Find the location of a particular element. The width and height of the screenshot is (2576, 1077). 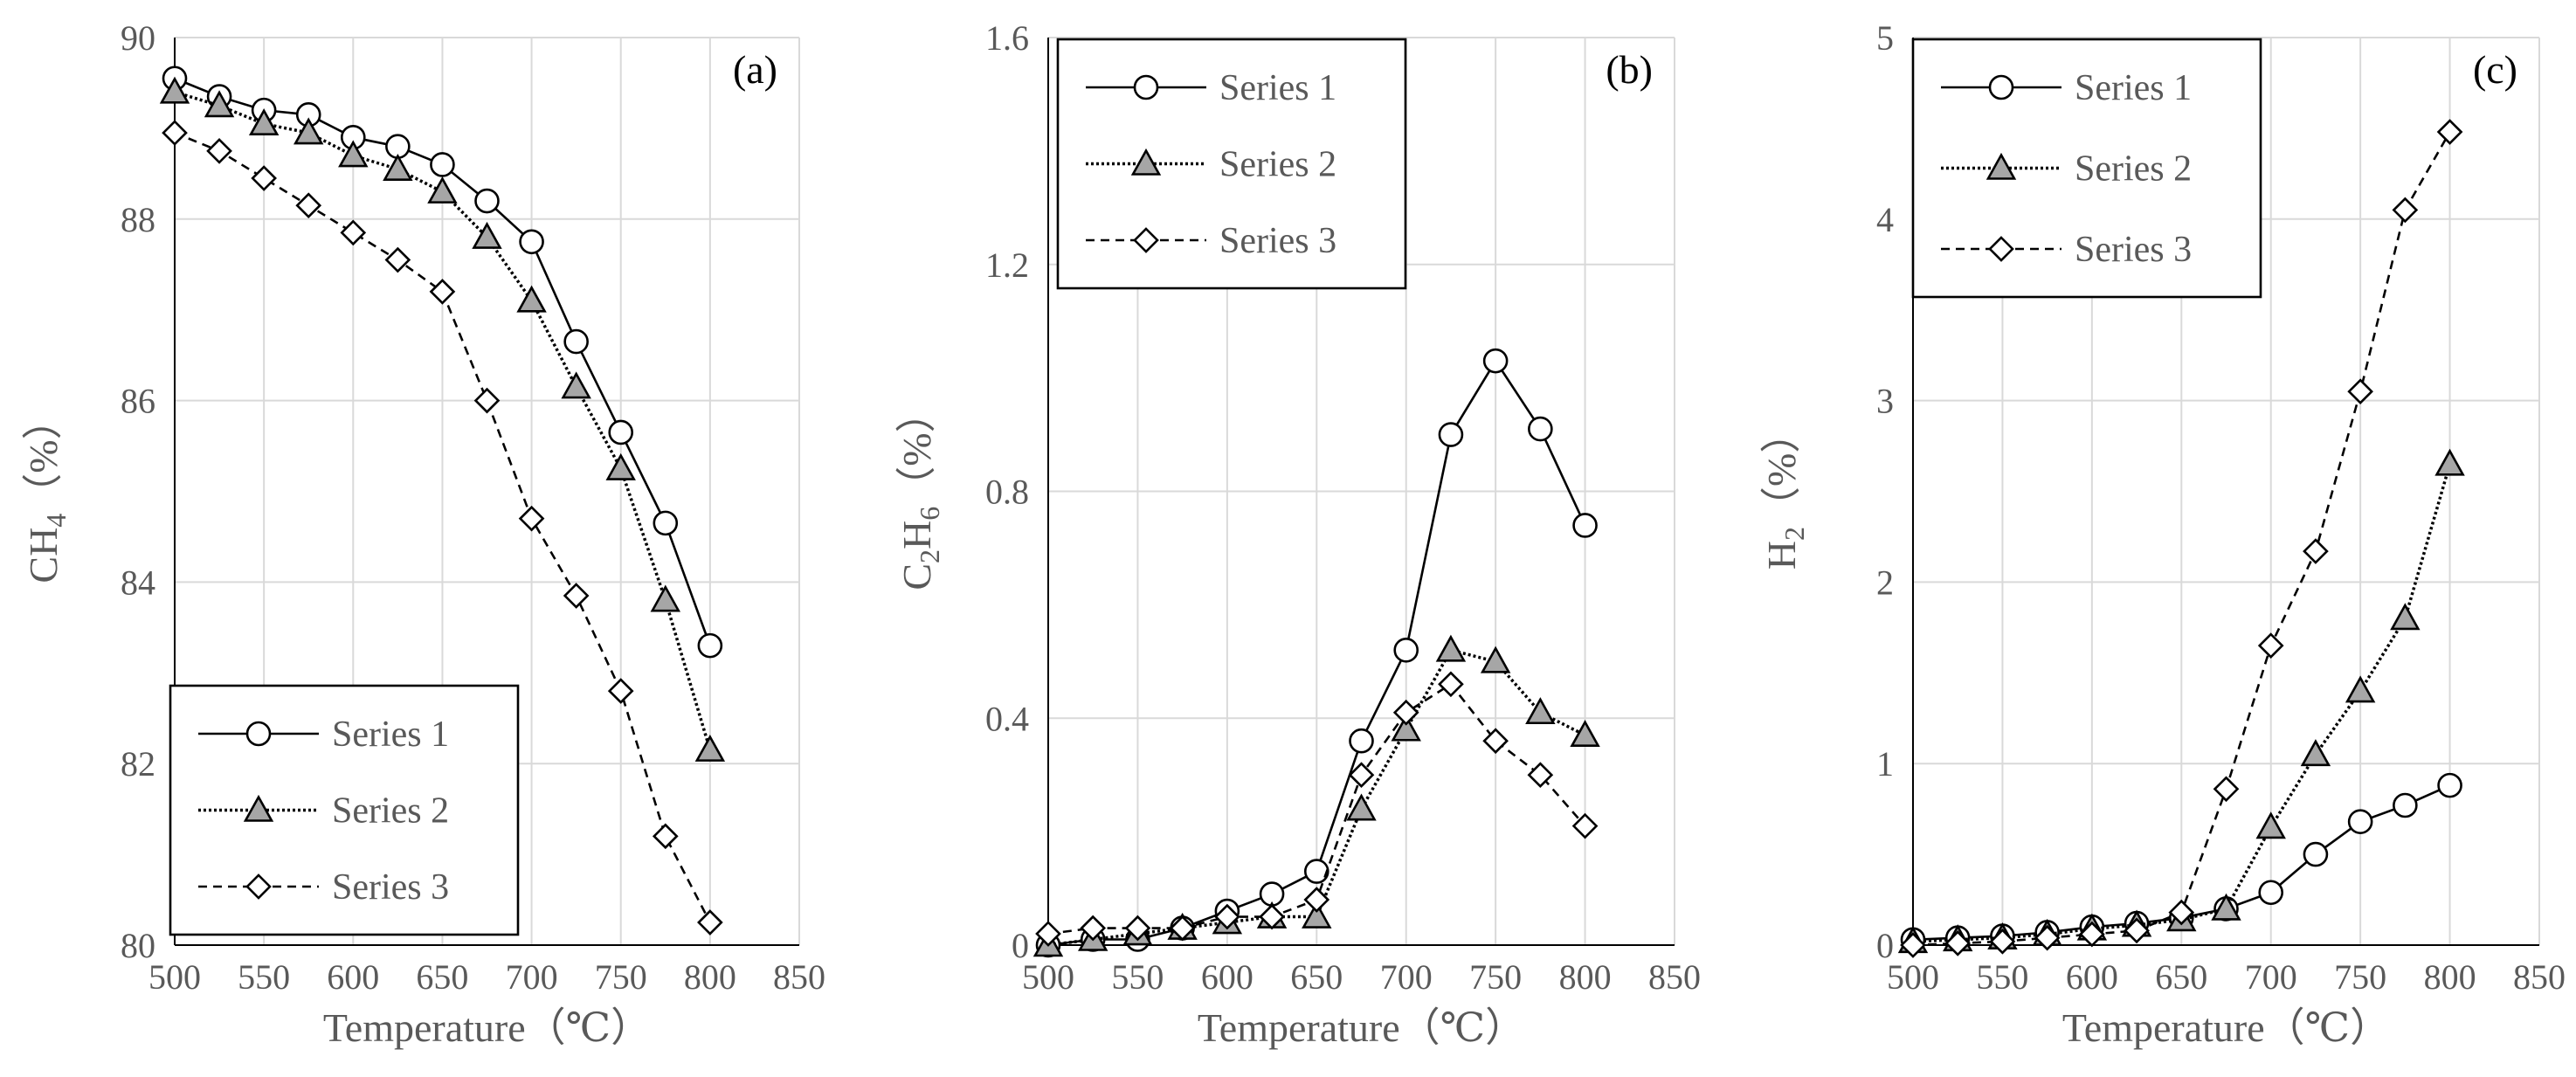

x-tick-label: 700 is located at coordinates (532, 977).